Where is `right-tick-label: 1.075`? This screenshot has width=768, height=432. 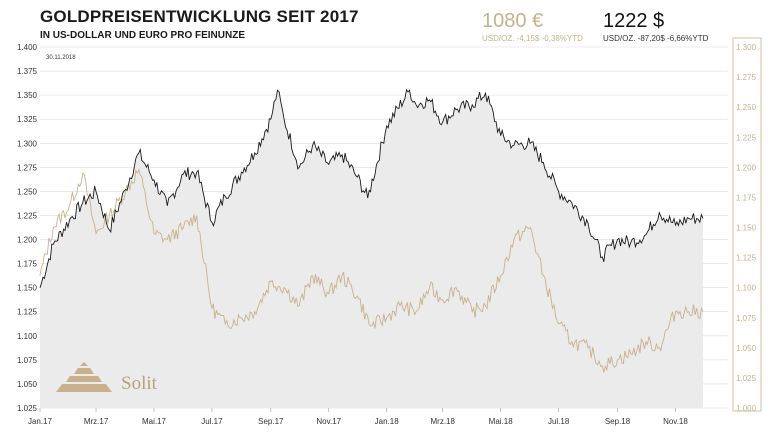 right-tick-label: 1.075 is located at coordinates (746, 318).